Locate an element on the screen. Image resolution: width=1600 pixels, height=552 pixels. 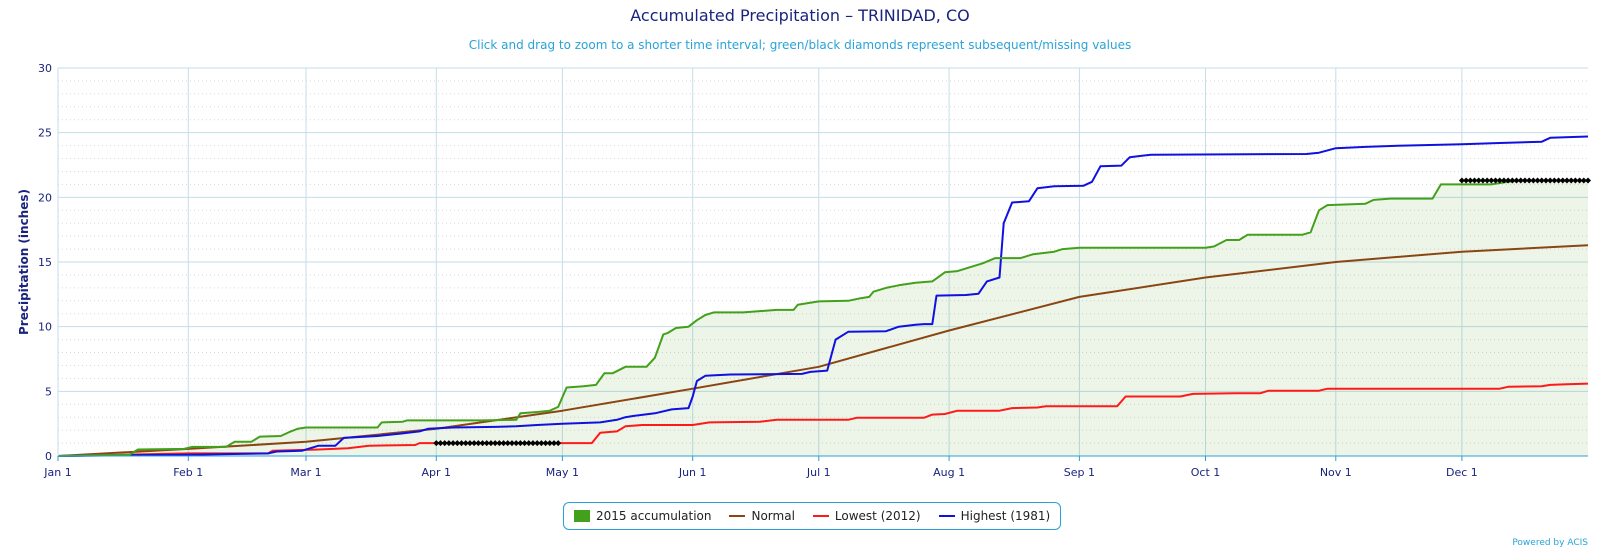
y-tick-label: 0 is located at coordinates (48, 456).